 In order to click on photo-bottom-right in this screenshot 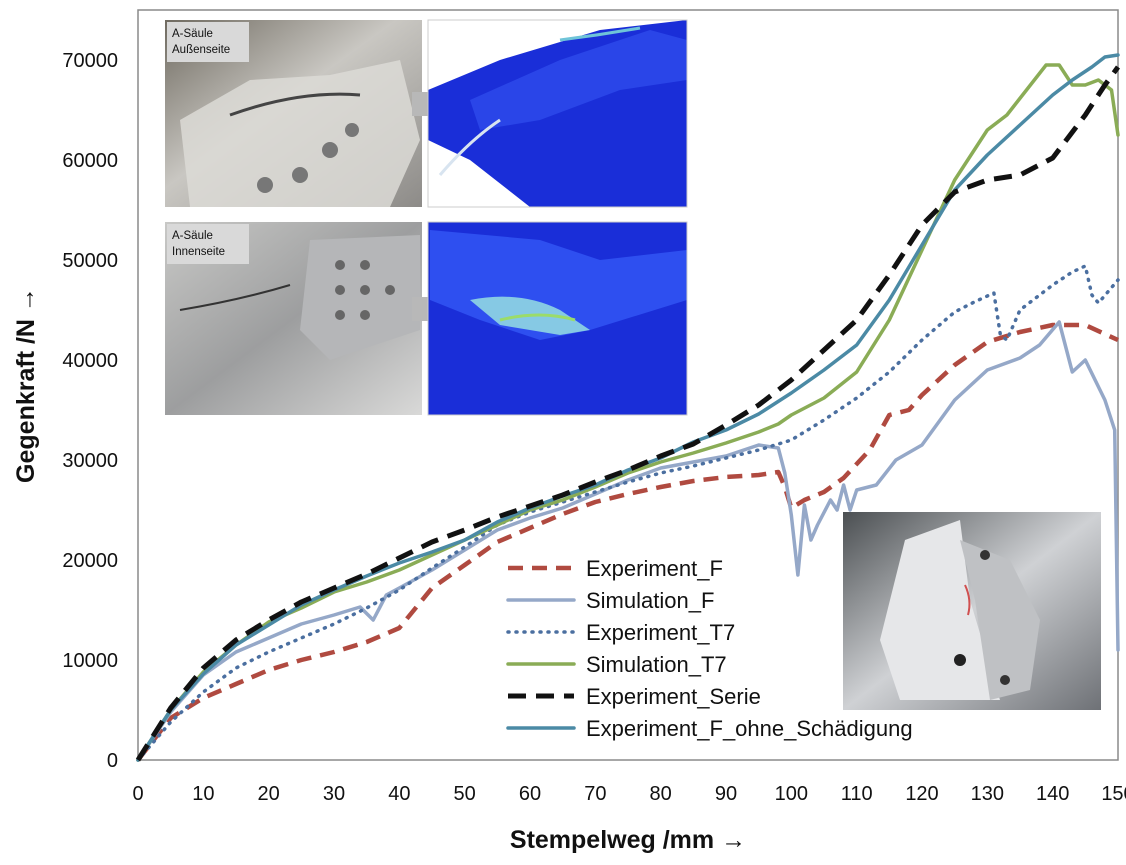, I will do `click(972, 611)`.